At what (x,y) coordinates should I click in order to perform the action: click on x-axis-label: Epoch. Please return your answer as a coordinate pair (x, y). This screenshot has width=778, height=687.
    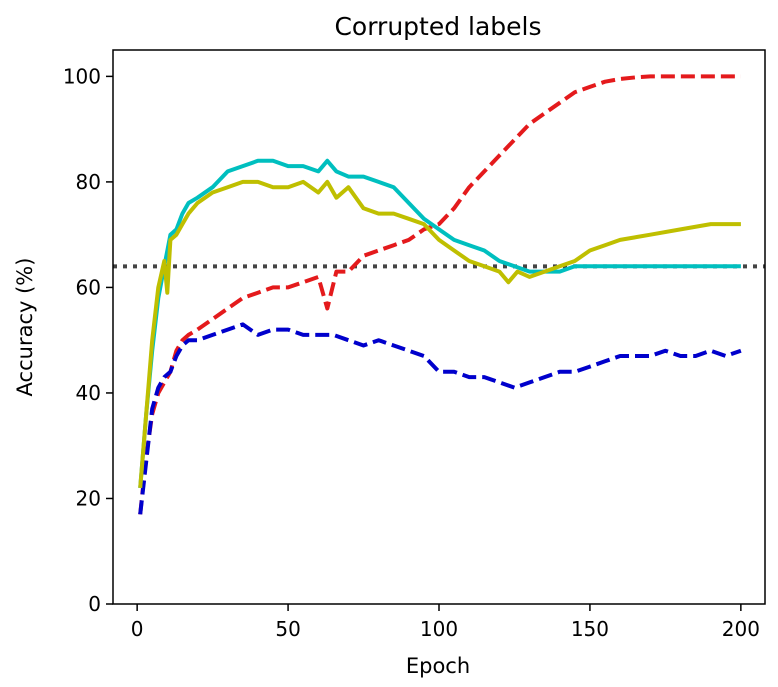
    Looking at the image, I should click on (438, 666).